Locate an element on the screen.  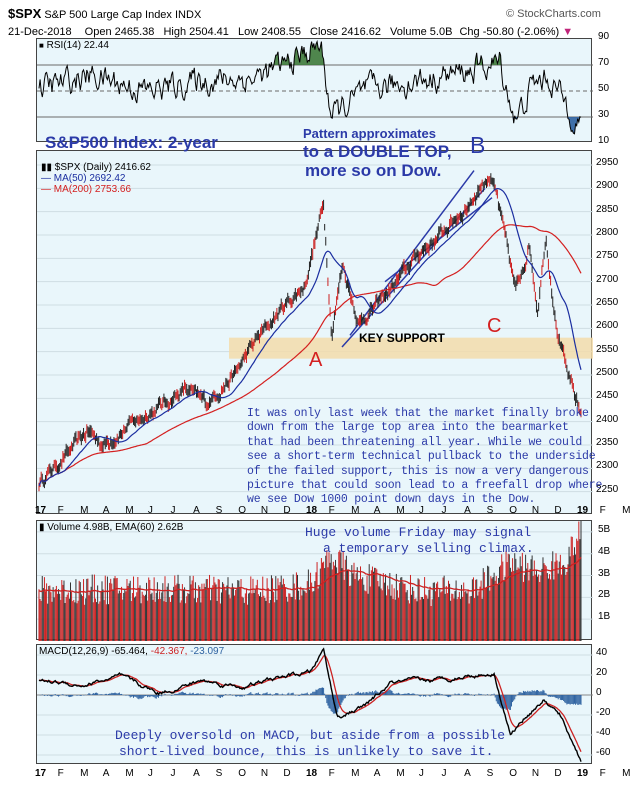
rsi-tick-label: 30 is located at coordinates (603, 114).